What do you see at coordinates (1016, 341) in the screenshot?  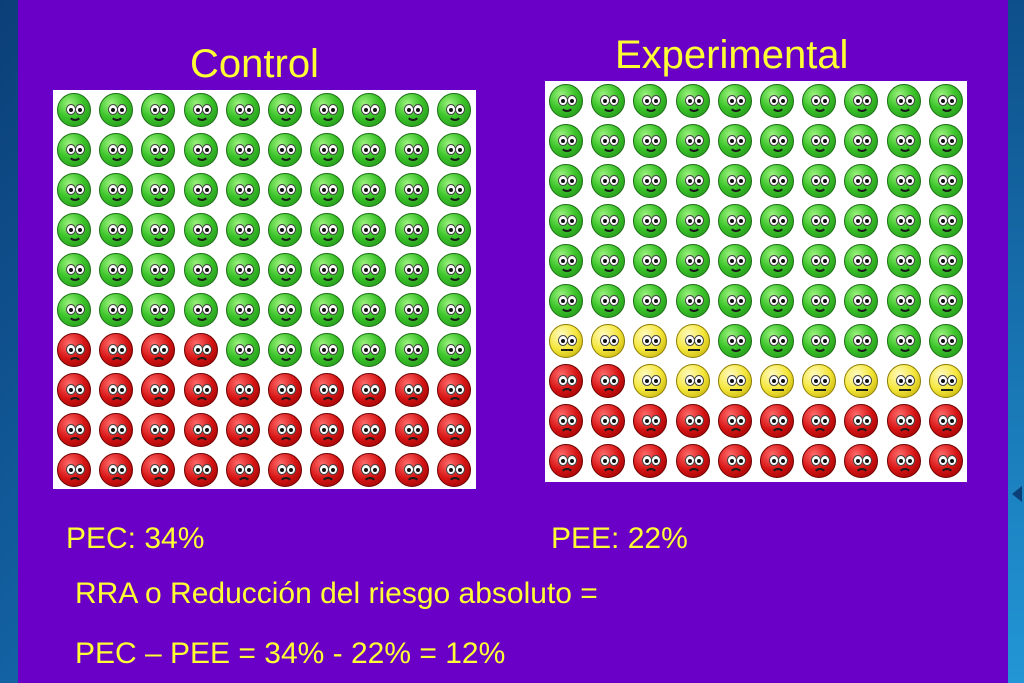 I see `side-decoration` at bounding box center [1016, 341].